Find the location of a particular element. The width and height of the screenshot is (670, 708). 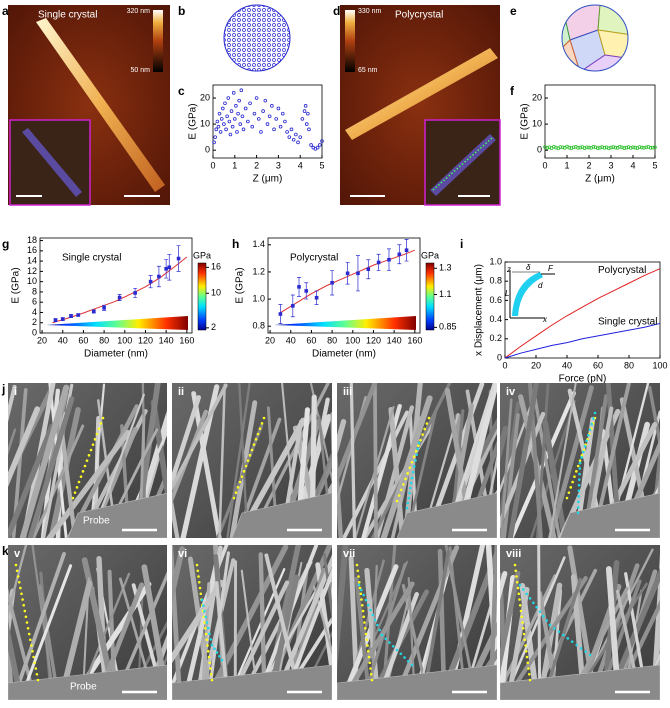

colorbar-max: 330 nm is located at coordinates (370, 11).